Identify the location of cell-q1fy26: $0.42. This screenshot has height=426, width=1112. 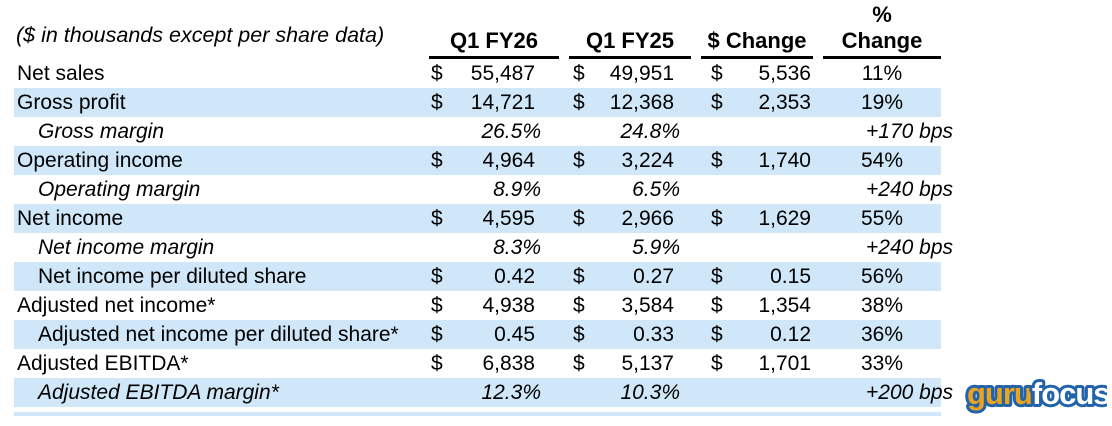
(494, 276).